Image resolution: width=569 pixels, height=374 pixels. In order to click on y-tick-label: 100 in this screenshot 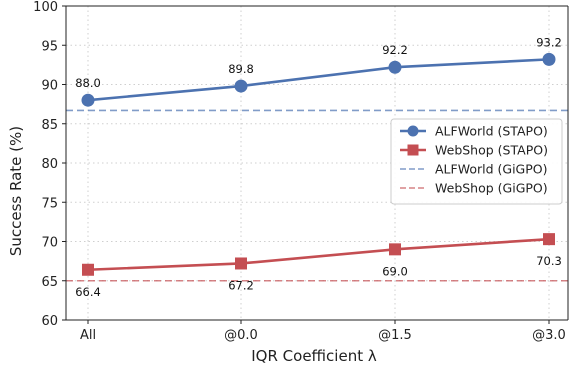, I will do `click(45, 7)`.